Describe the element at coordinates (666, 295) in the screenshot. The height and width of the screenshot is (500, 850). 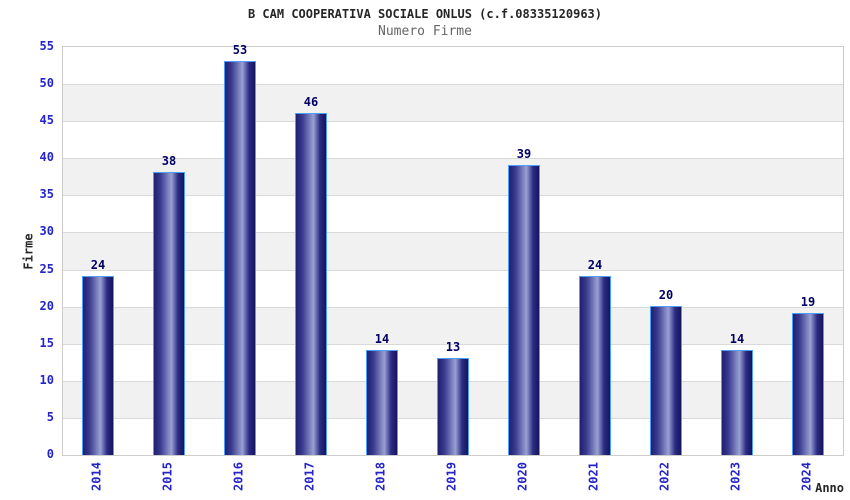
I see `bar-value-label: 20` at that location.